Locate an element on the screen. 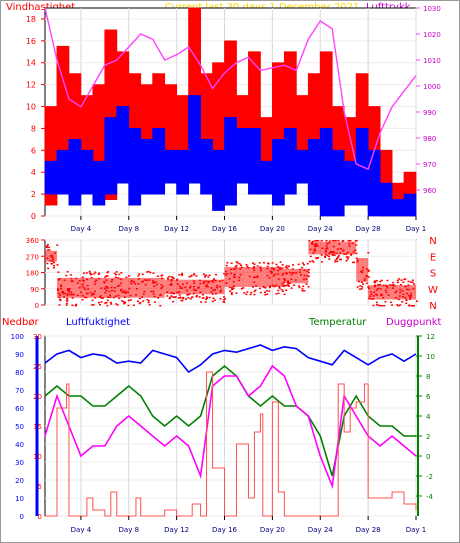 The height and width of the screenshot is (543, 460). wind-speed-tick-label: 14 is located at coordinates (31, 63).